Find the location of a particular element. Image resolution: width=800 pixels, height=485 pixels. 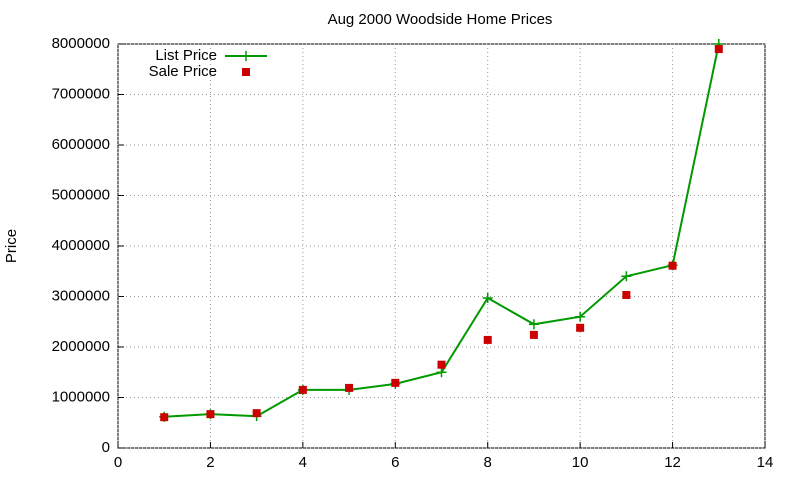

x-tick-label: 8 is located at coordinates (488, 462).